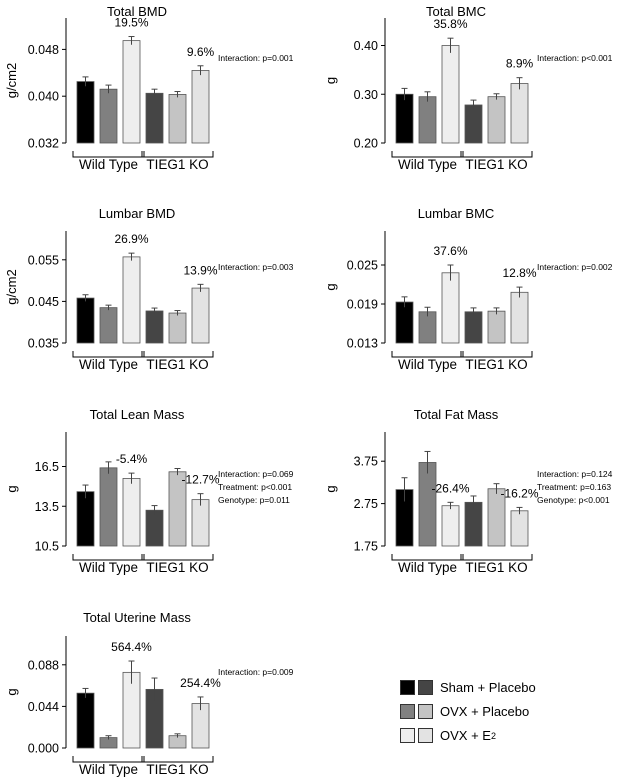 This screenshot has width=623, height=780. What do you see at coordinates (465, 735) in the screenshot?
I see `legend-label: OVX + E` at bounding box center [465, 735].